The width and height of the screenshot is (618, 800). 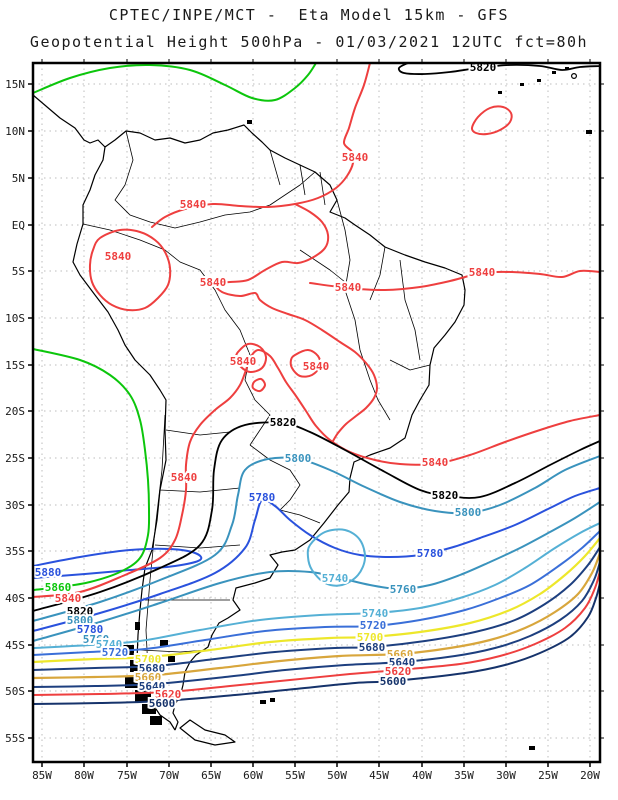 What do you see at coordinates (18, 225) in the screenshot?
I see `lat-tick-label: EQ` at bounding box center [18, 225].